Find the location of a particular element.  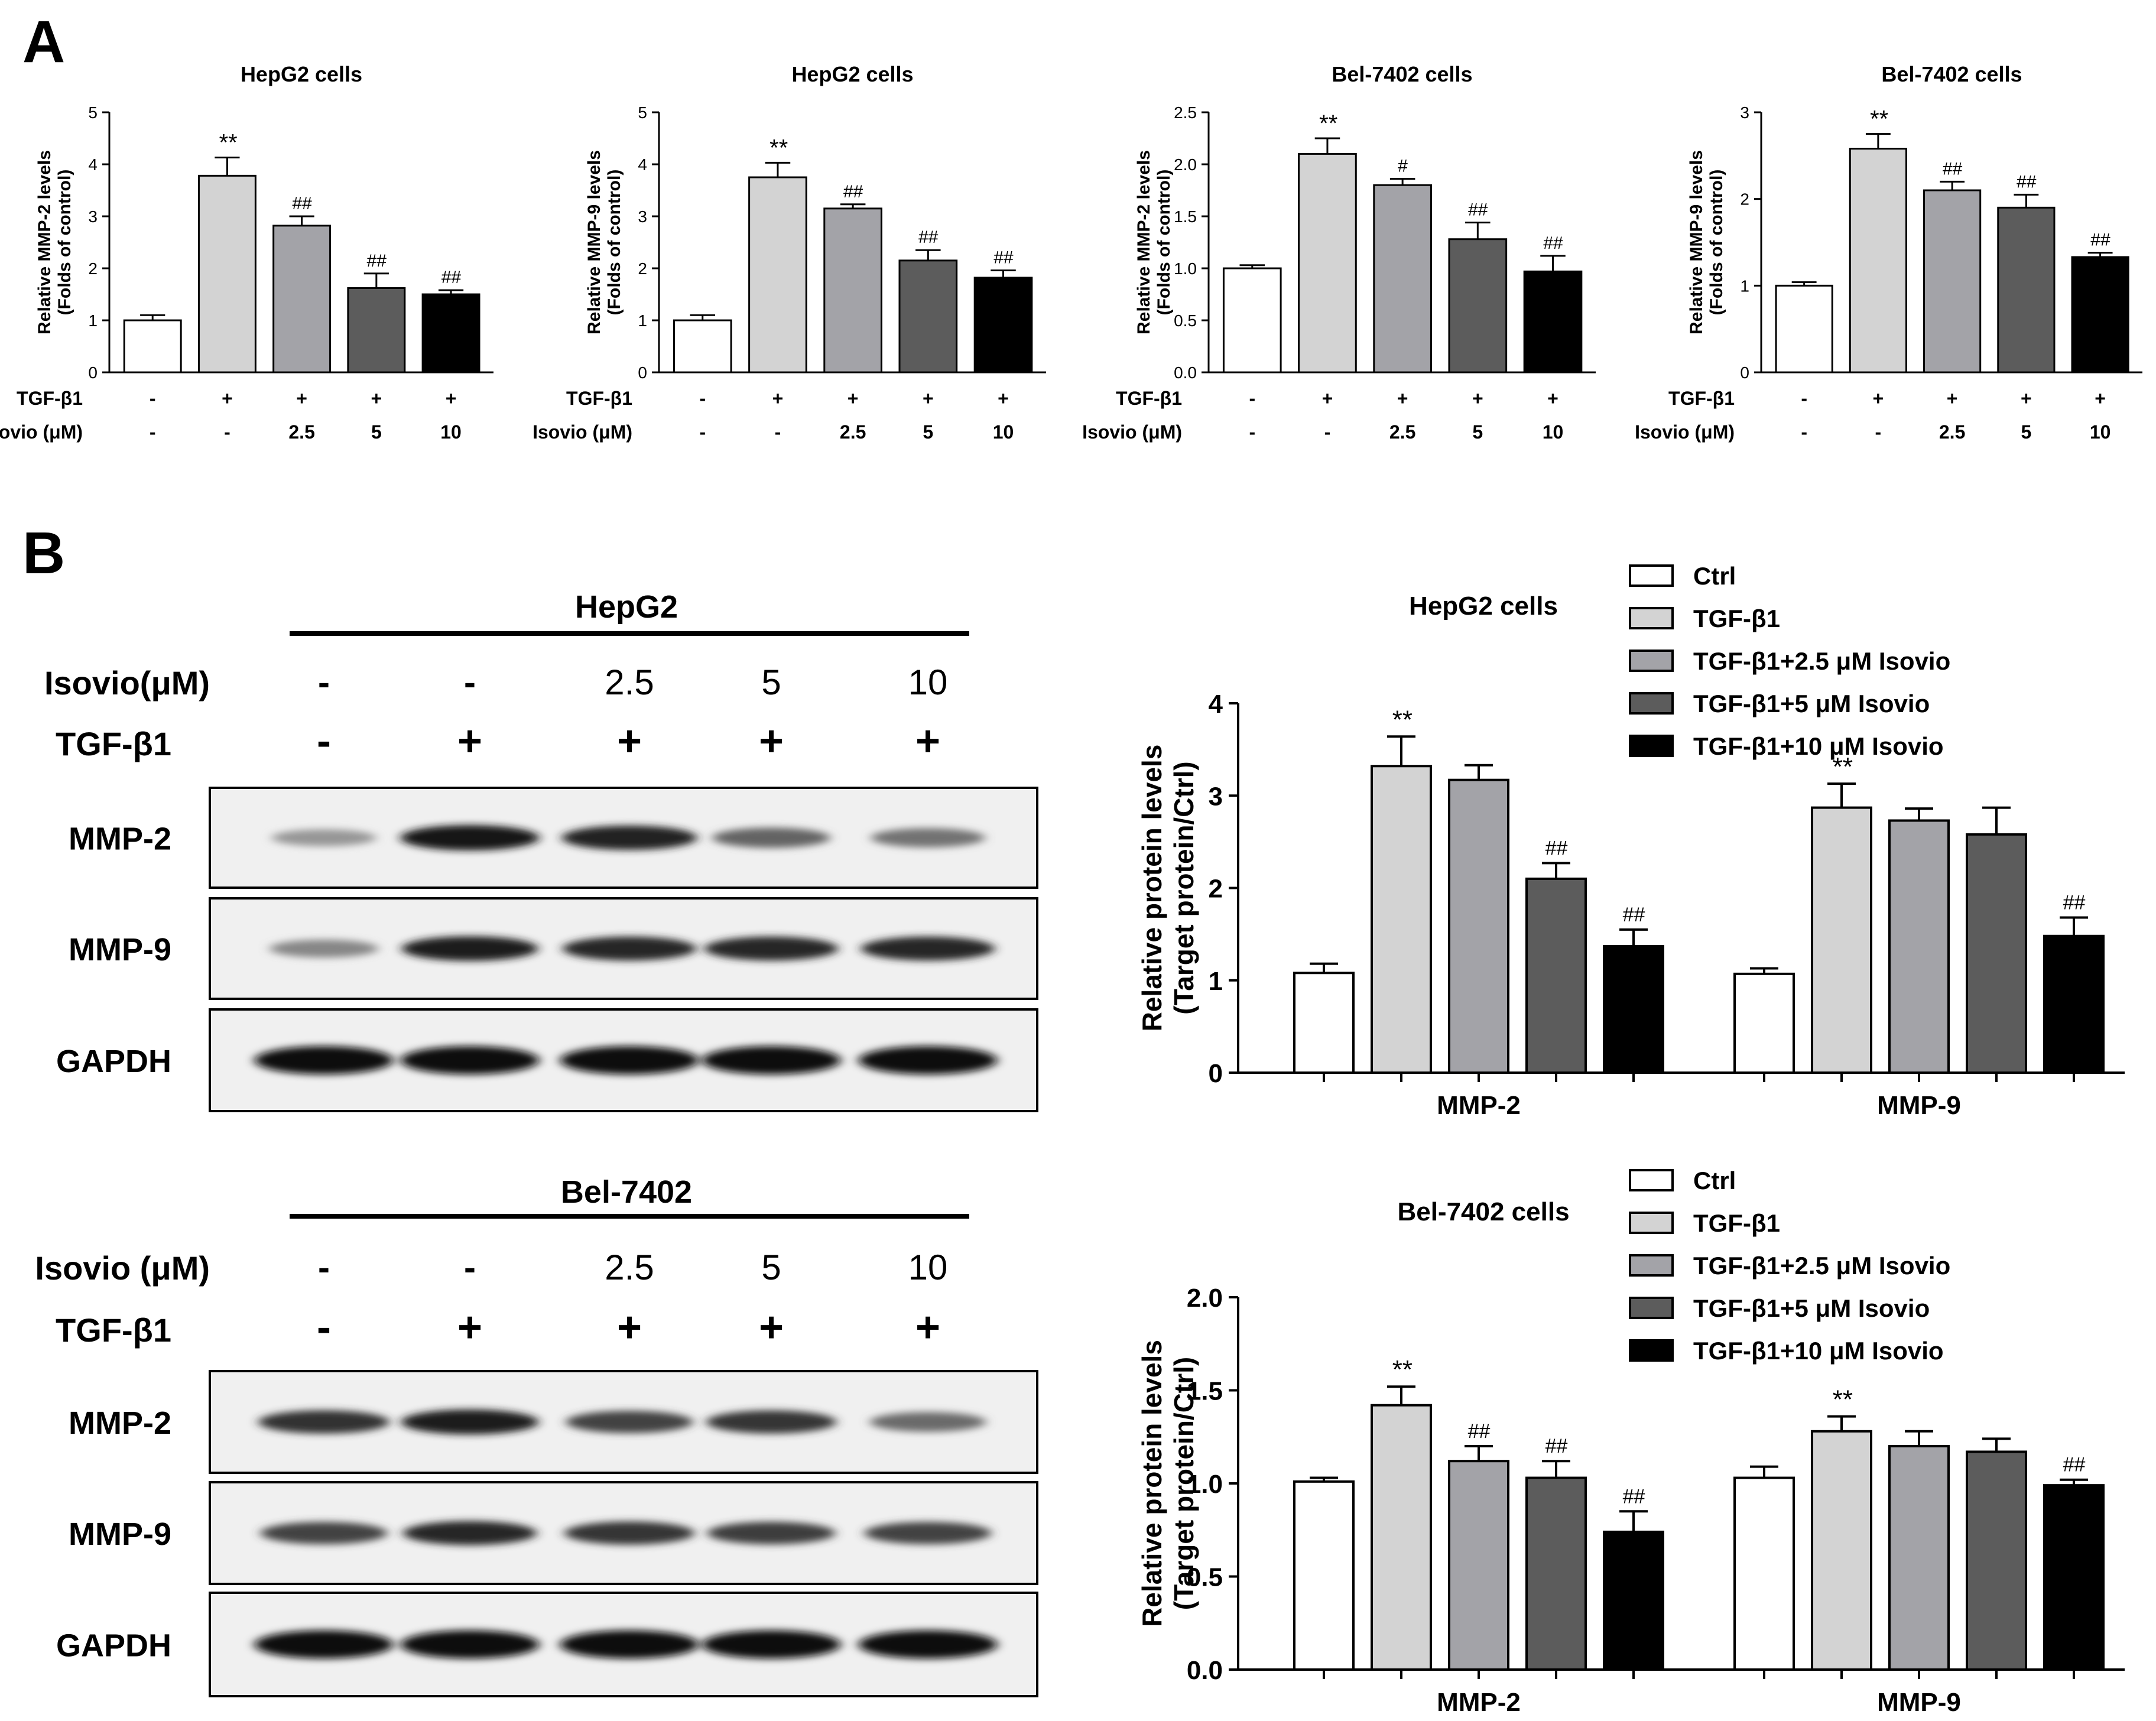

significance-mark: ** is located at coordinates (1402, 1369).